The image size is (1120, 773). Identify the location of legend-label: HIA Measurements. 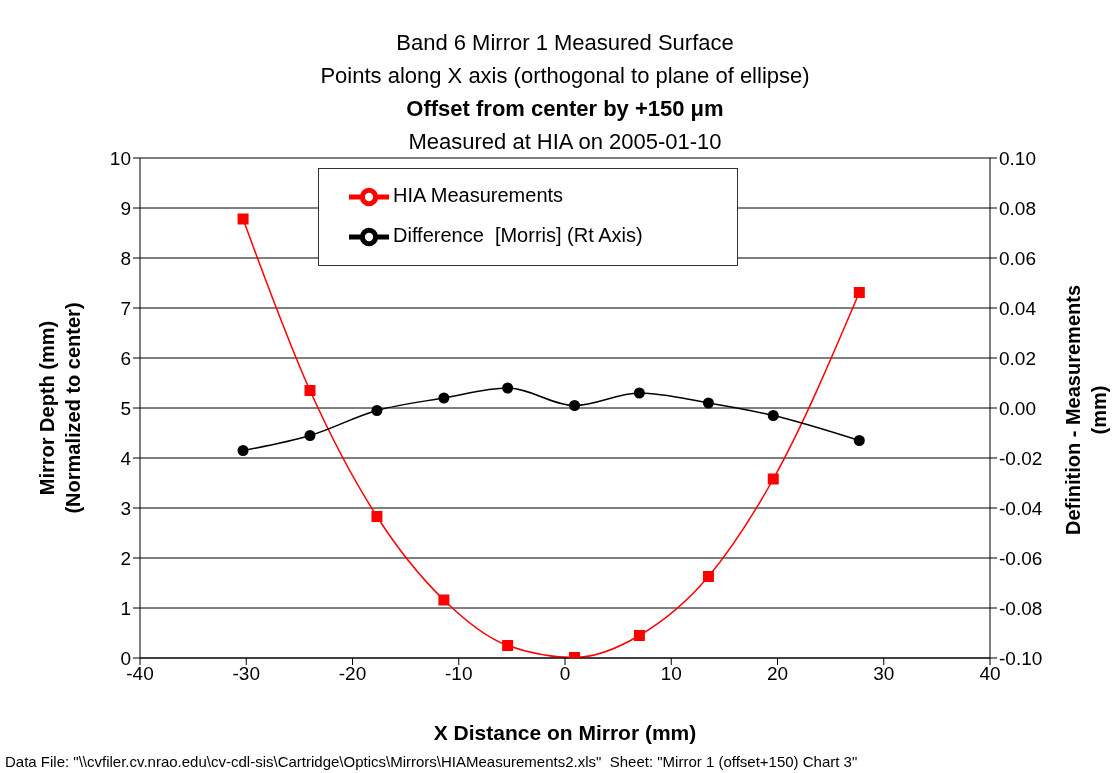
(478, 195).